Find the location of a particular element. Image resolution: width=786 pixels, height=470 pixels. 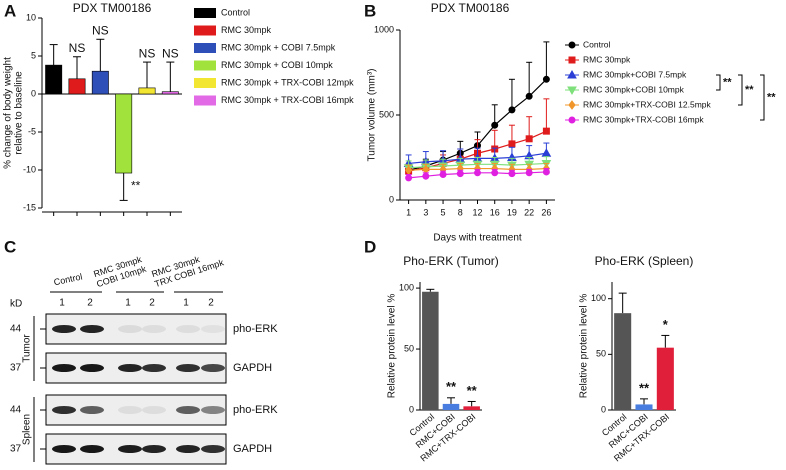

chart-title: Pho-ERK (Tumor) is located at coordinates (451, 261).